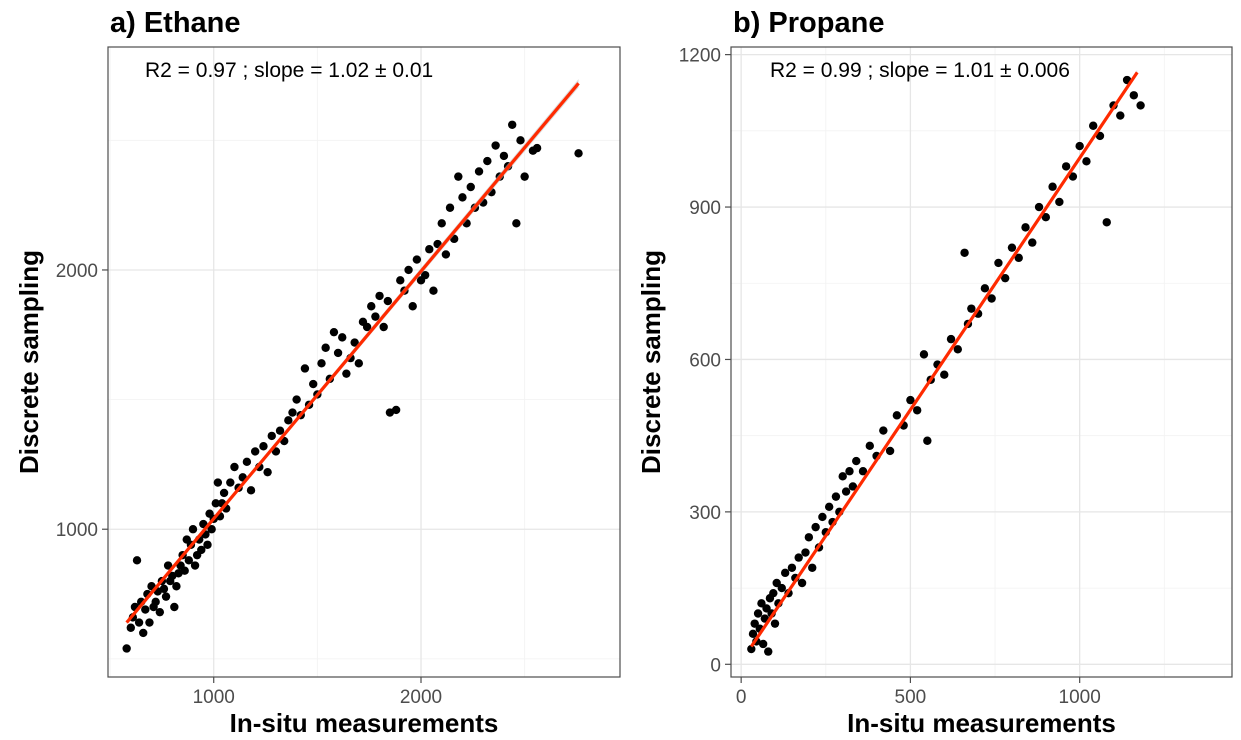 Image resolution: width=1241 pixels, height=740 pixels. Describe the element at coordinates (700, 56) in the screenshot. I see `chart-1-y-tick-label-4: 1200` at that location.